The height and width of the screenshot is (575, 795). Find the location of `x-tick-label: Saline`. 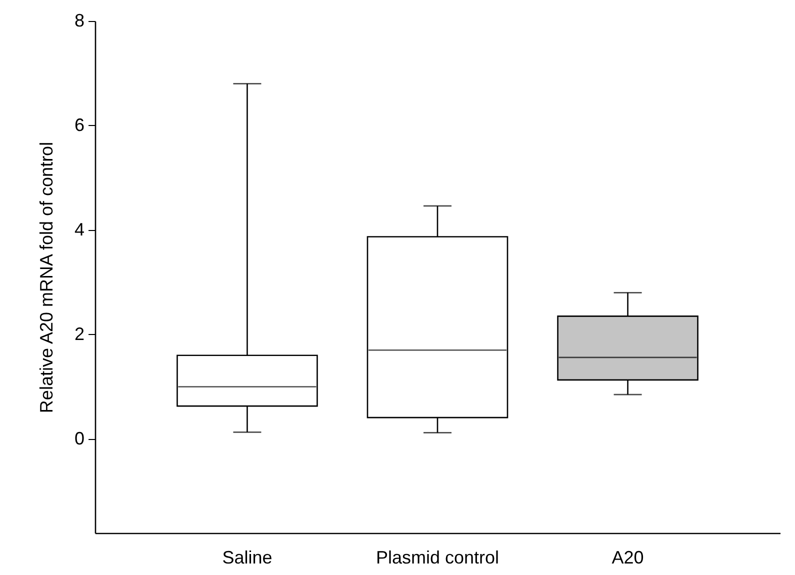

x-tick-label: Saline is located at coordinates (247, 558).